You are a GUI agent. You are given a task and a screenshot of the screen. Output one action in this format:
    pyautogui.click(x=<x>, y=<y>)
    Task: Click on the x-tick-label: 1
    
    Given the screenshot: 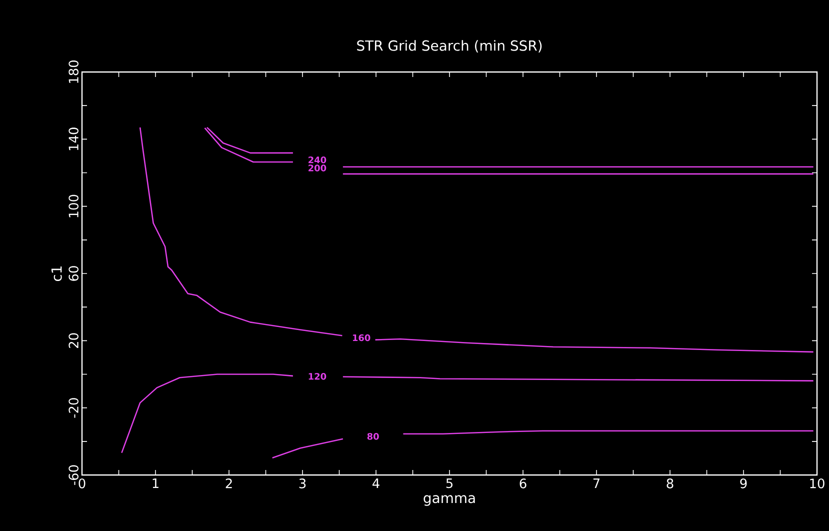 What is the action you would take?
    pyautogui.click(x=155, y=483)
    